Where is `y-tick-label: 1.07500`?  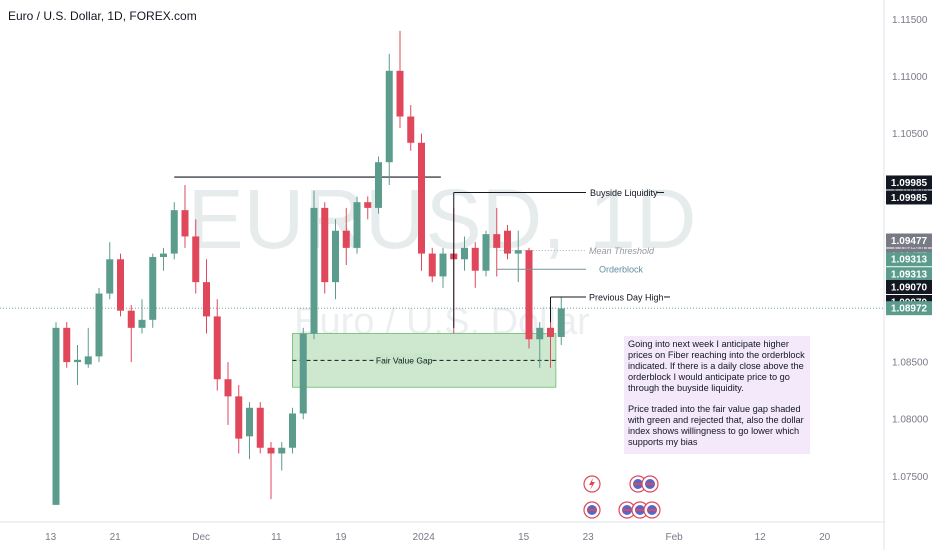
y-tick-label: 1.07500 is located at coordinates (910, 477).